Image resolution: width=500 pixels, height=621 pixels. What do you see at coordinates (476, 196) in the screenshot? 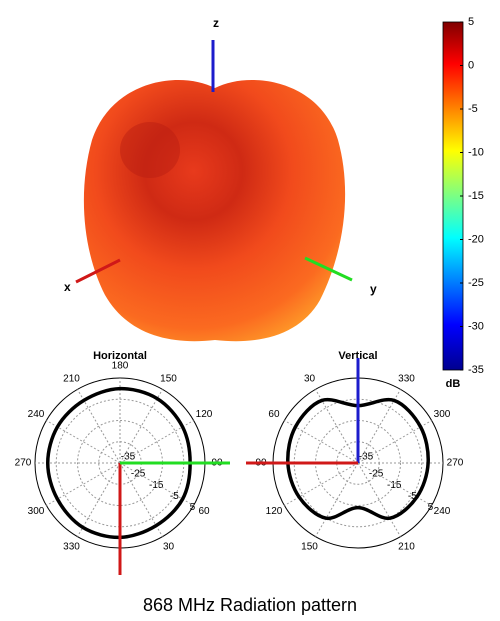
I see `colorbar-tick-label: -15` at bounding box center [476, 196].